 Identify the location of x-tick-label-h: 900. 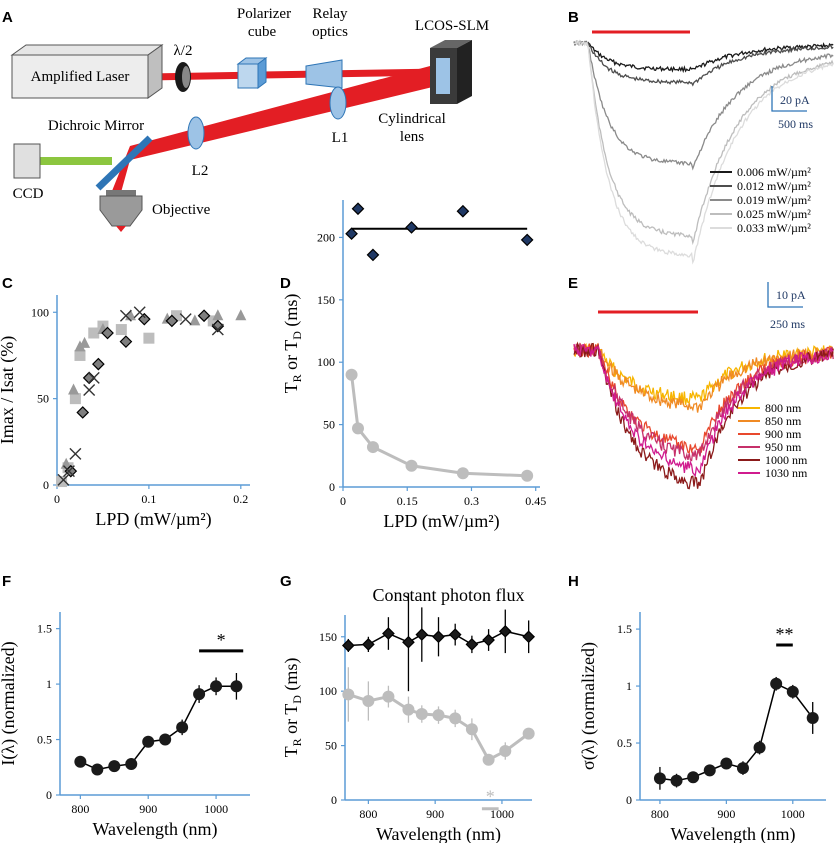
(726, 814).